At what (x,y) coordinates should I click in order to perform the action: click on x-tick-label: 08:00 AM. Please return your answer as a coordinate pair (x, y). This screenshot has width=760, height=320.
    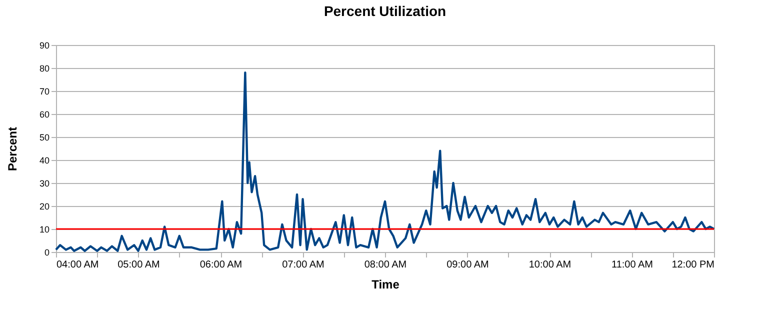
    Looking at the image, I should click on (385, 265).